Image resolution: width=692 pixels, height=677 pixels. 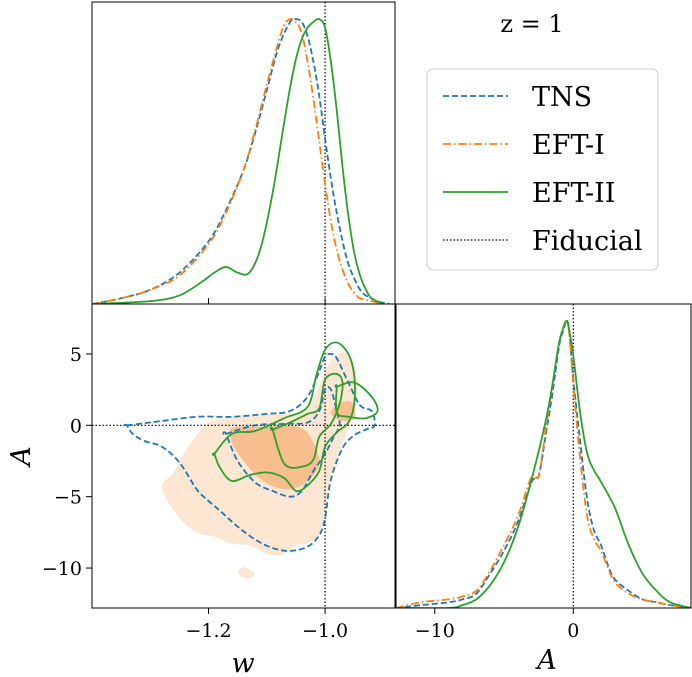 I want to click on A-tick-label-0: 5, so click(x=76, y=355).